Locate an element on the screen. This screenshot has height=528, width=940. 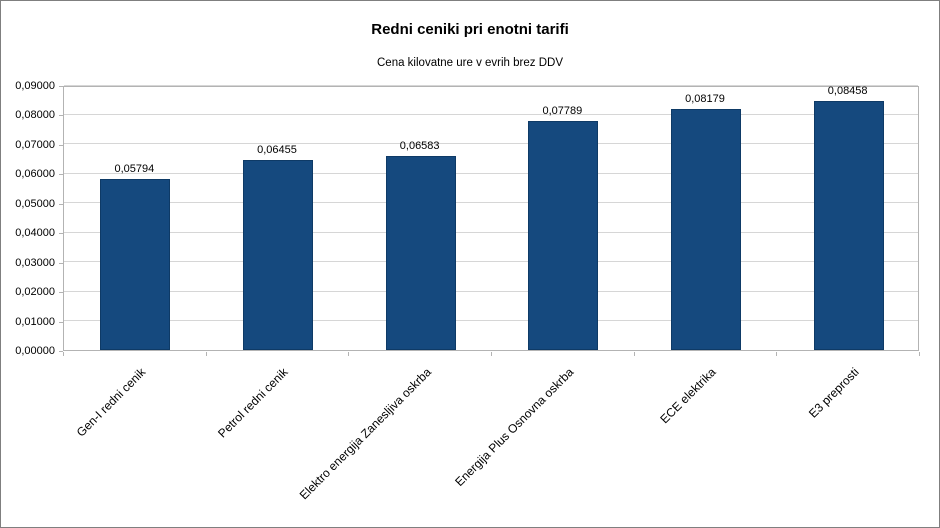
bar-value-label: 0,08179 is located at coordinates (705, 99).